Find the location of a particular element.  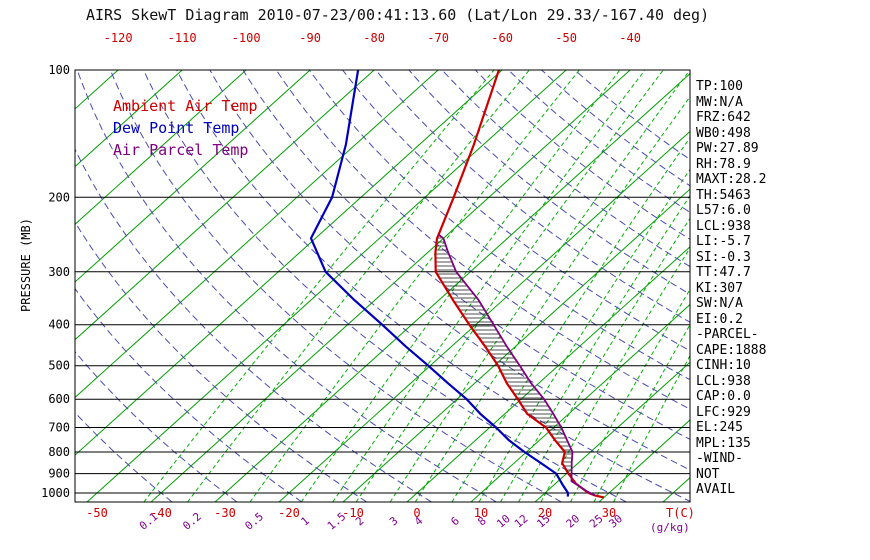

bottom-temp-tick-label: -50 is located at coordinates (97, 513).